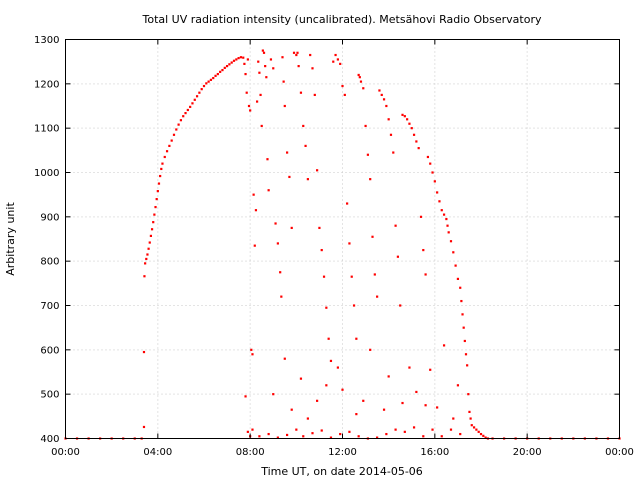 This screenshot has width=640, height=480. Describe the element at coordinates (49, 439) in the screenshot. I see `y-tick-label: 400` at that location.